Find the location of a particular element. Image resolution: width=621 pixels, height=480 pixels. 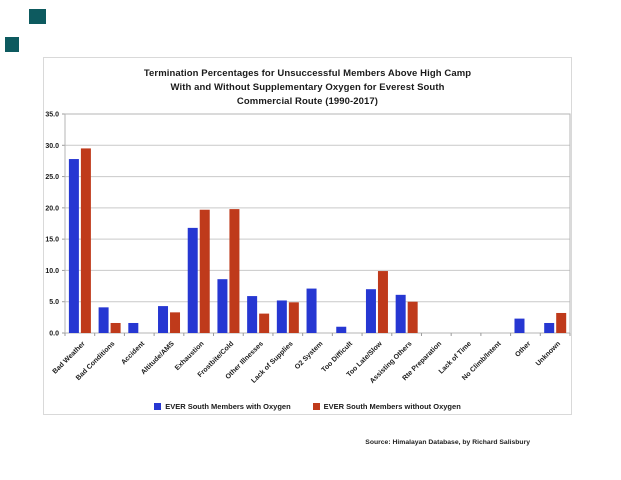

legend-item-with-oxygen: EVER South Members with Oxygen is located at coordinates (222, 406).